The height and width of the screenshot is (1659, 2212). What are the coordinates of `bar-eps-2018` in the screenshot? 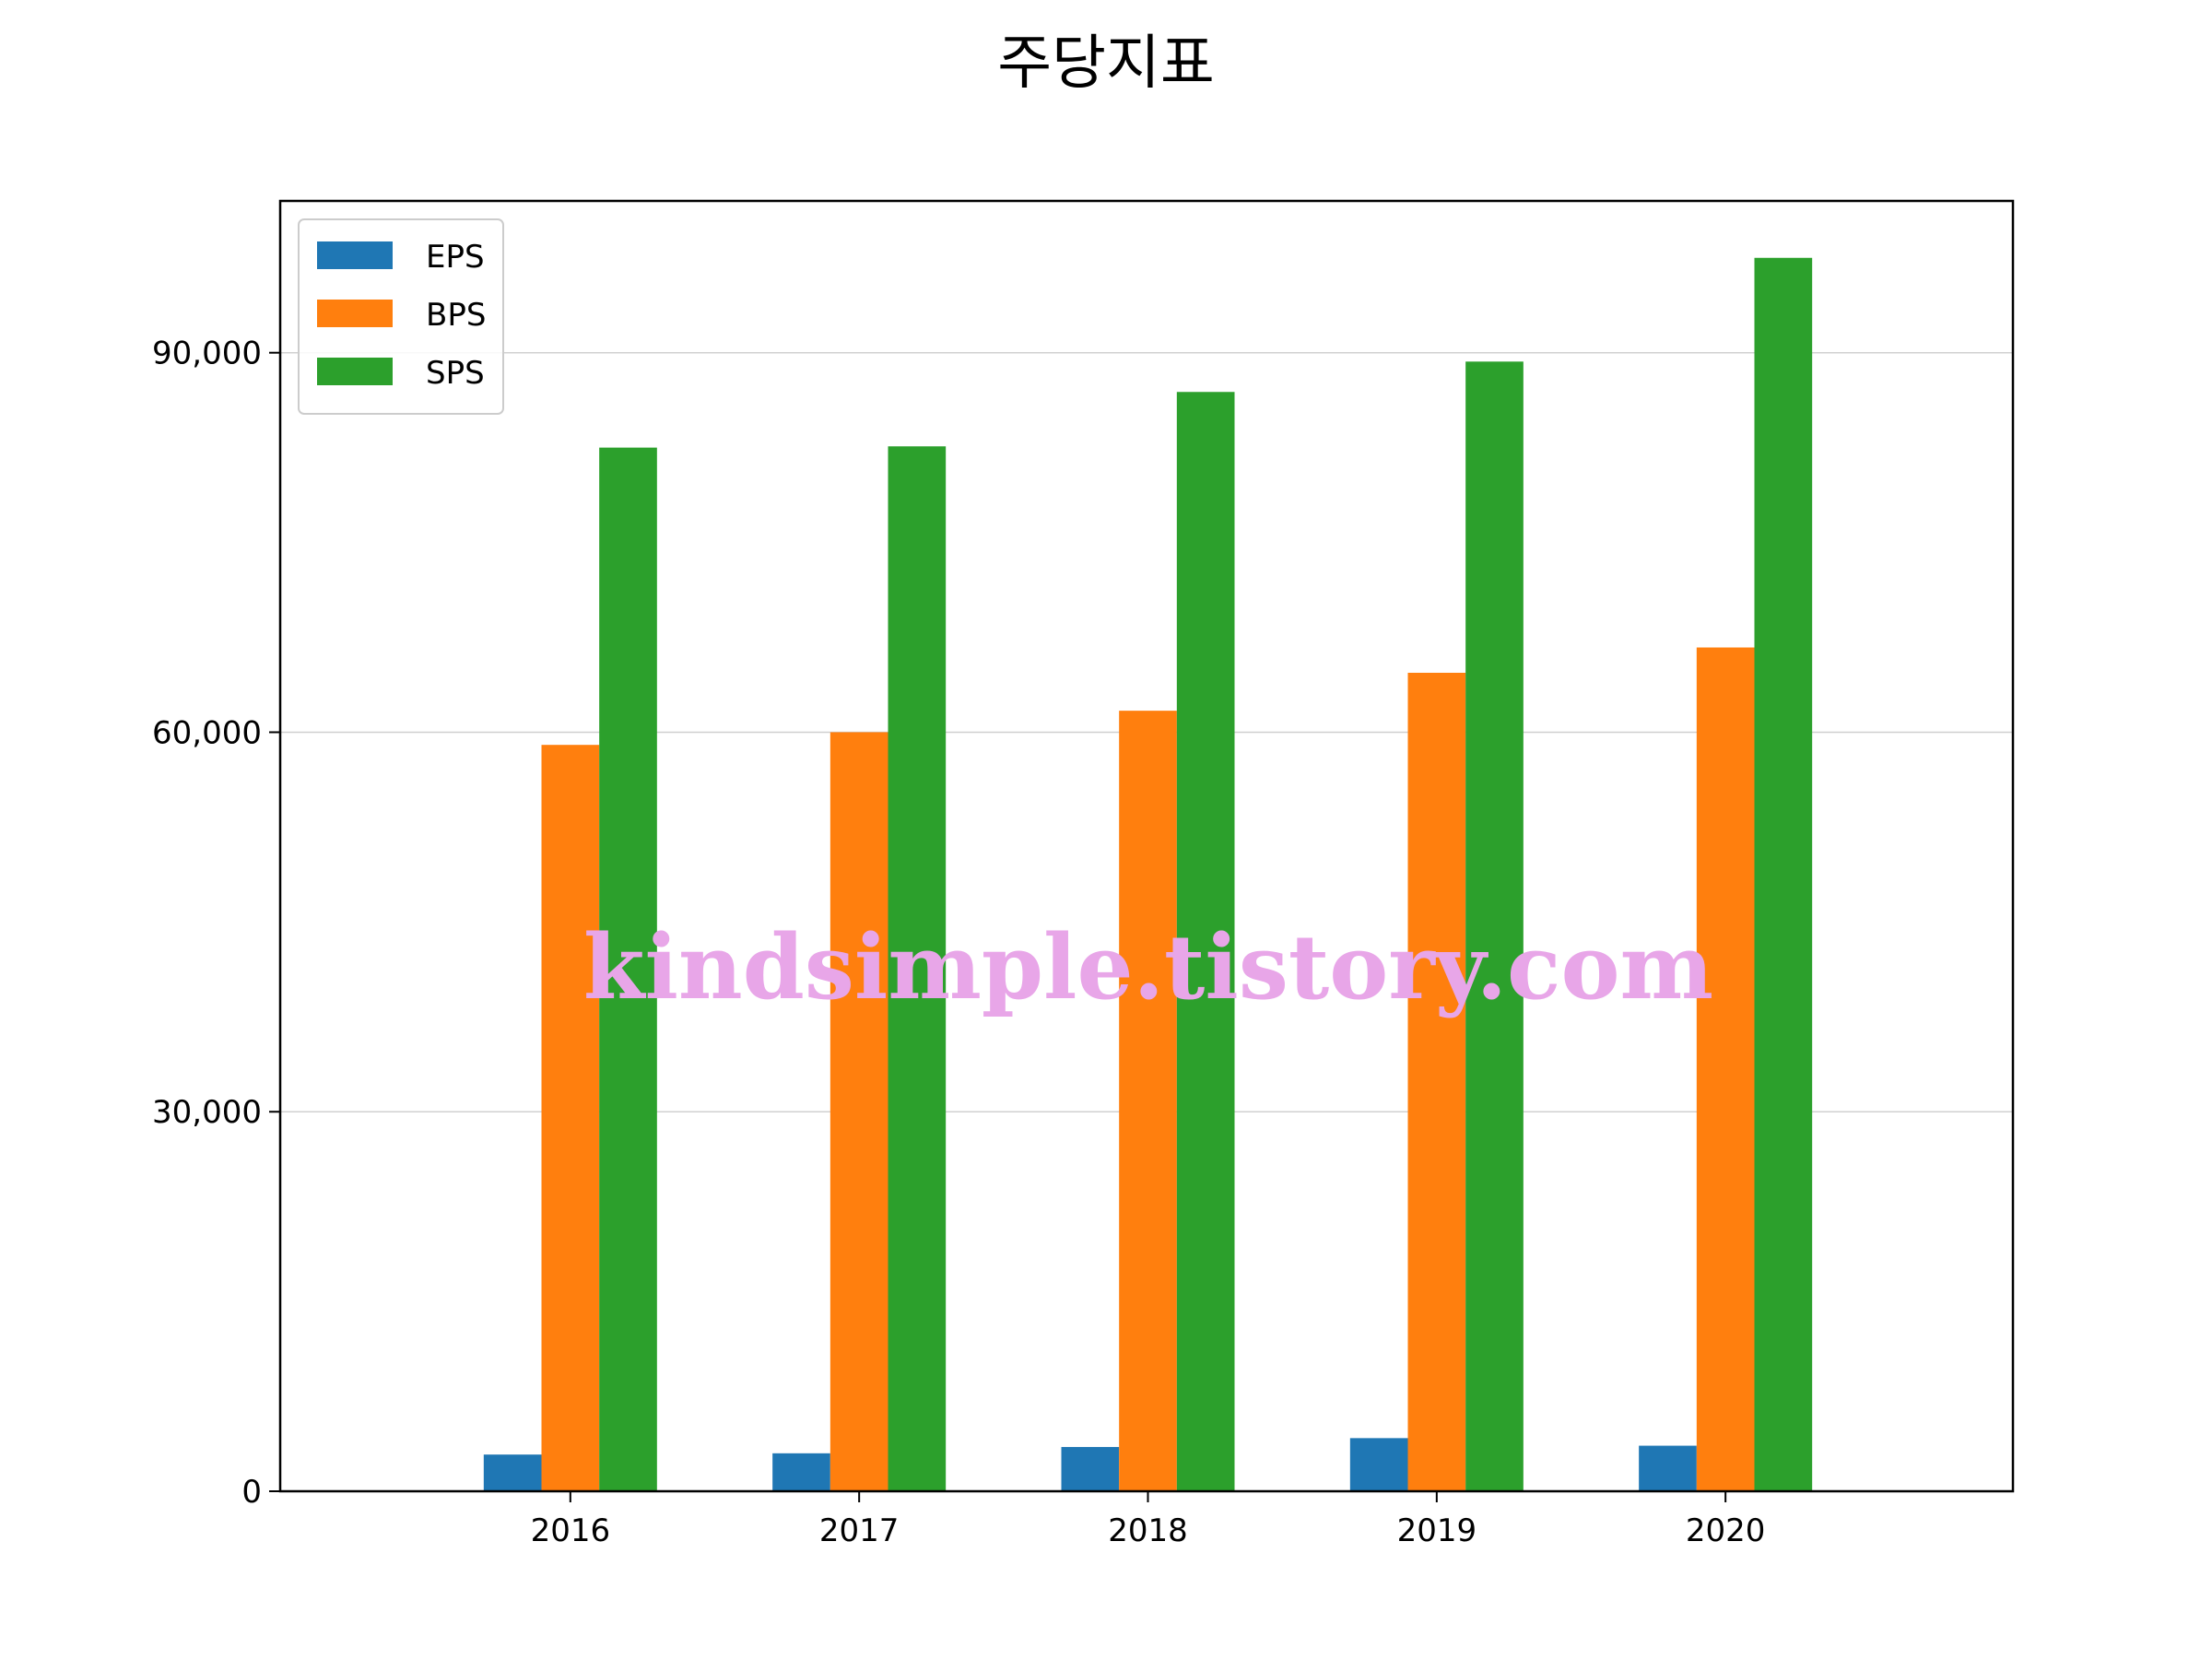 It's located at (1090, 1468).